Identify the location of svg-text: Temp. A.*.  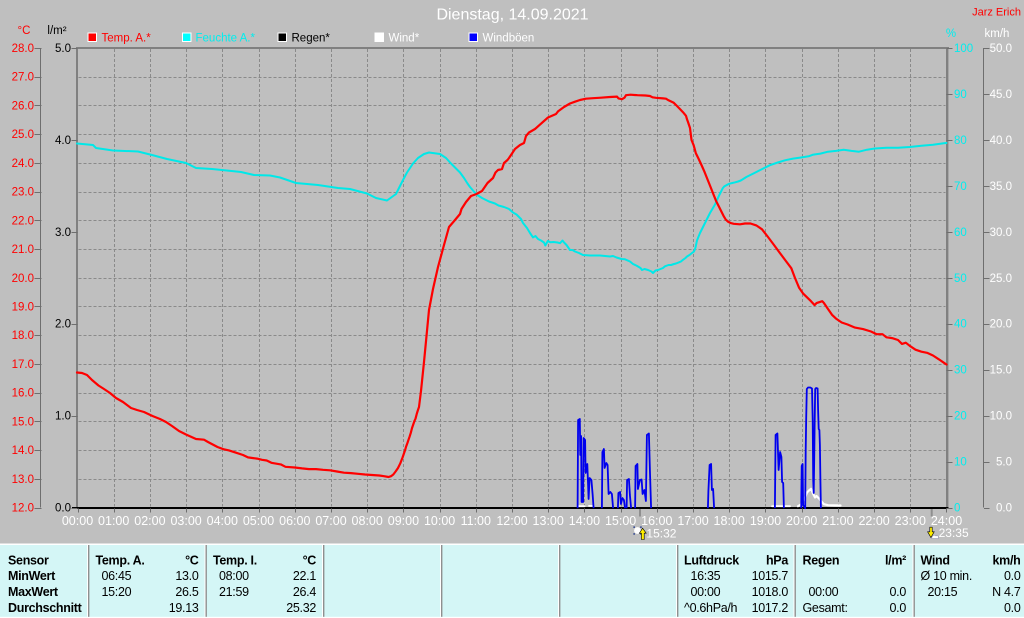
(127, 39).